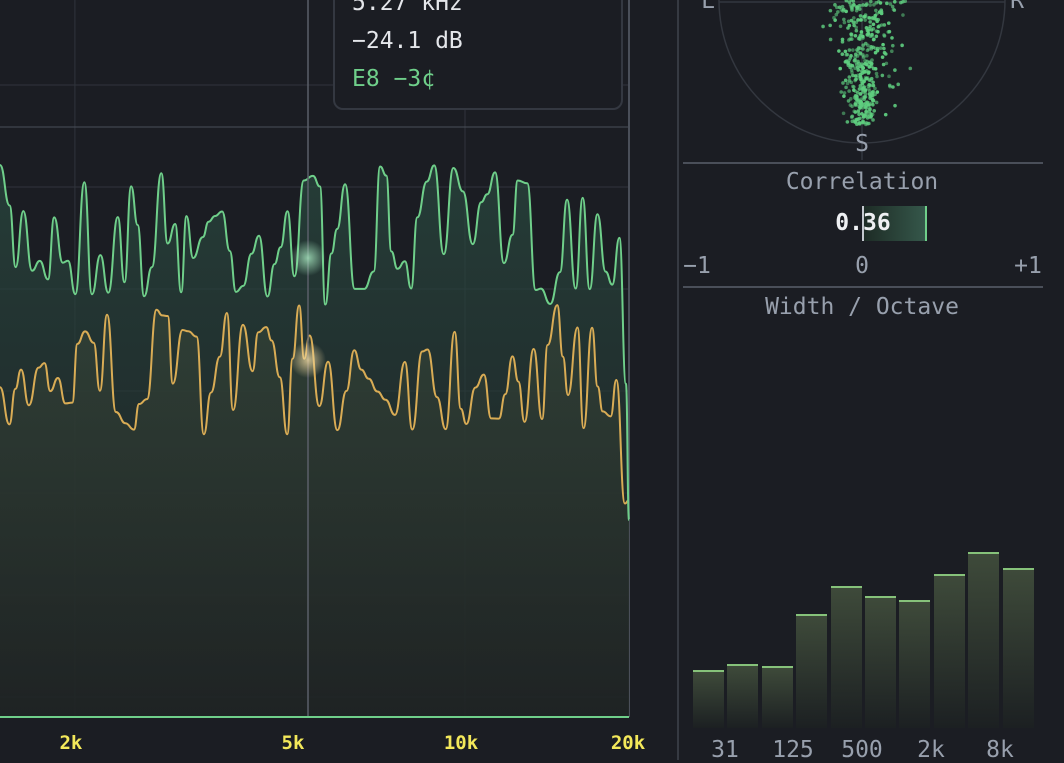  I want to click on freq-label: 5k, so click(293, 743).